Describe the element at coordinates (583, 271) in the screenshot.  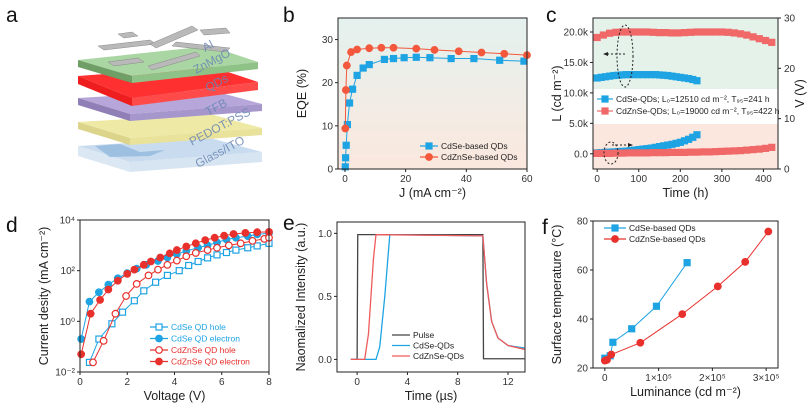
I see `y-tick-label: 60` at that location.